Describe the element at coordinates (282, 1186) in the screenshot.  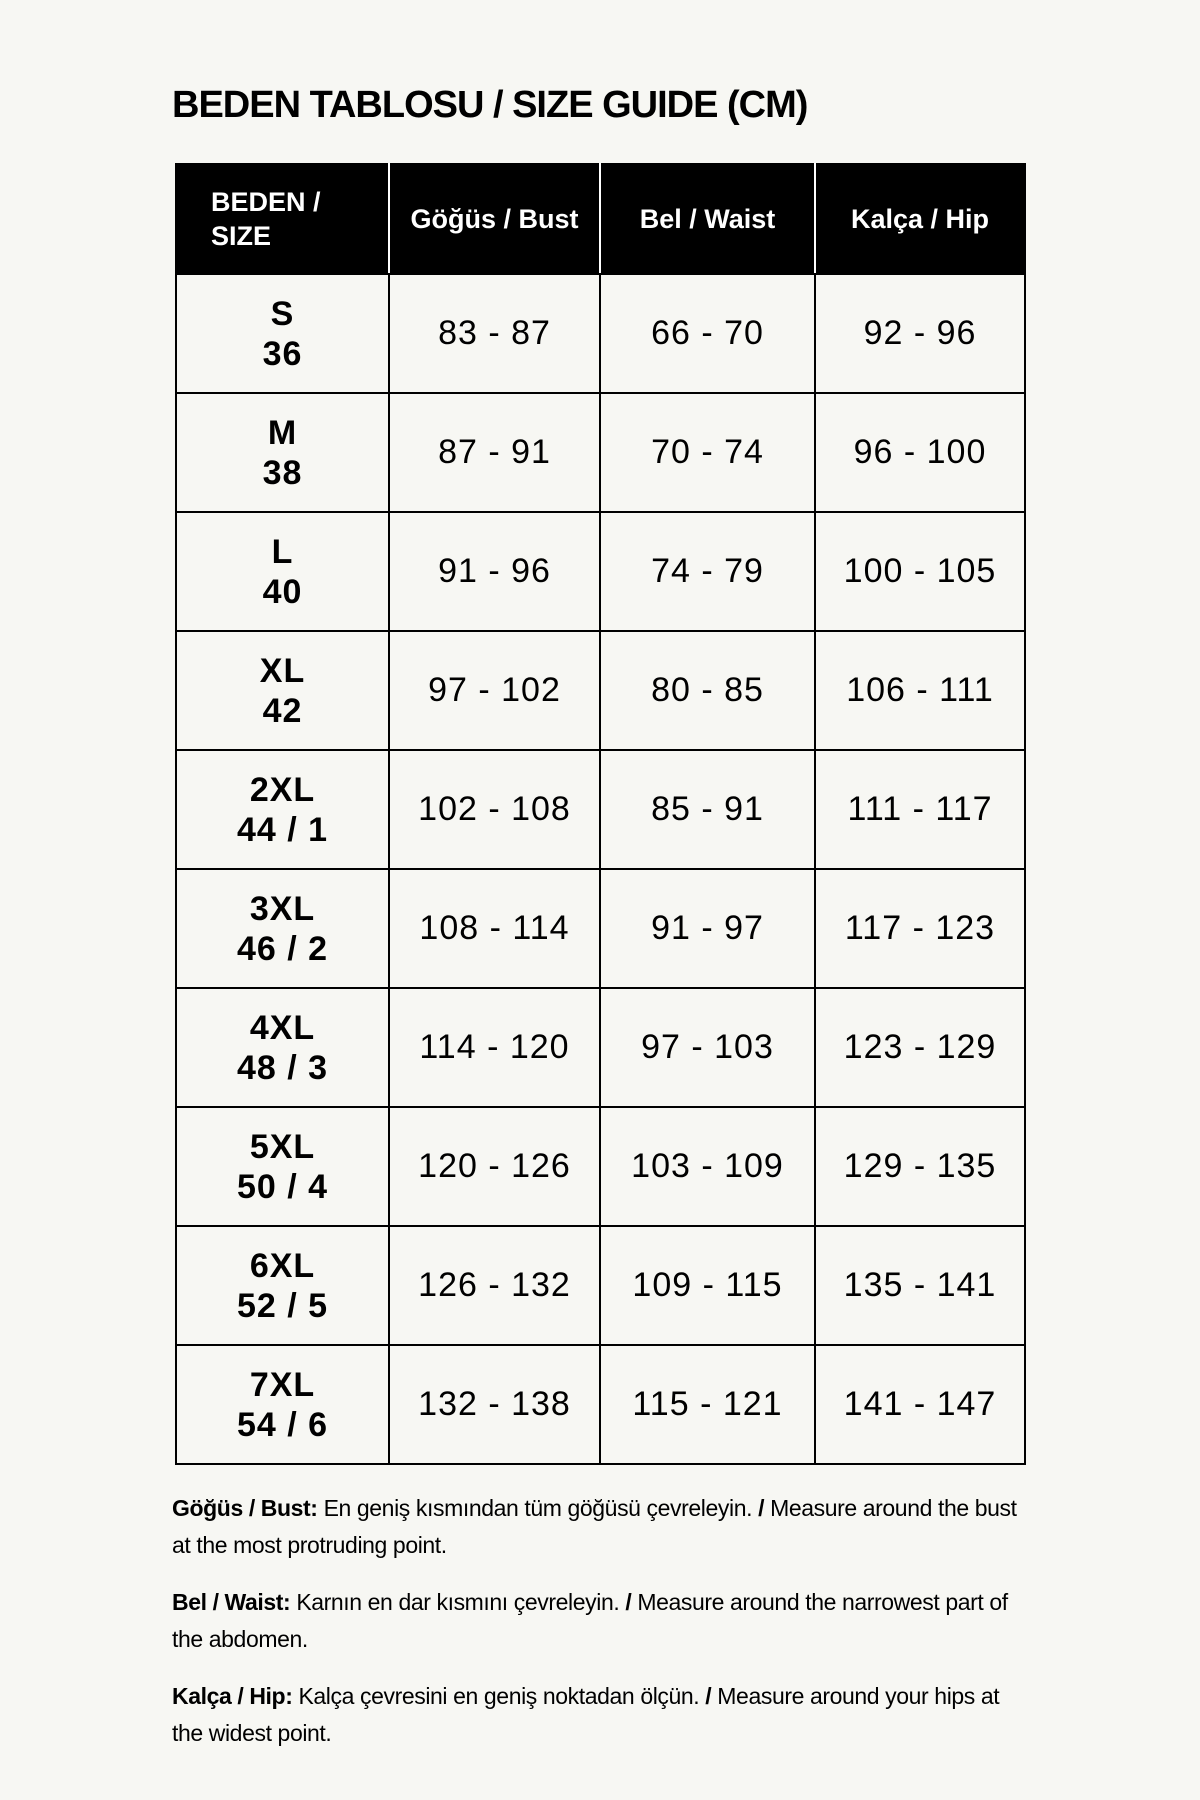
I see `size-number: 50 / 4` at that location.